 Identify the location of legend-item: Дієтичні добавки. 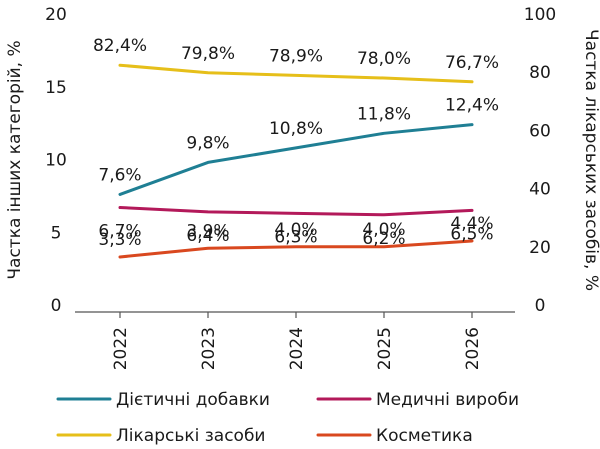
(163, 400).